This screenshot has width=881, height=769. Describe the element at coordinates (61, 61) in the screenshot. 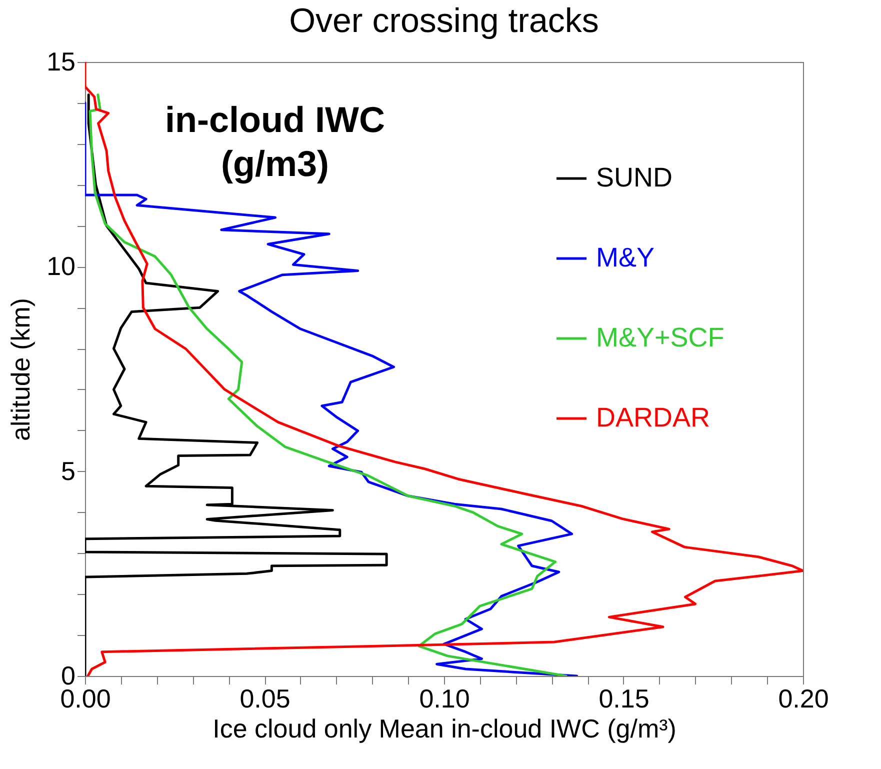

I see `y-tick-label: 15` at that location.